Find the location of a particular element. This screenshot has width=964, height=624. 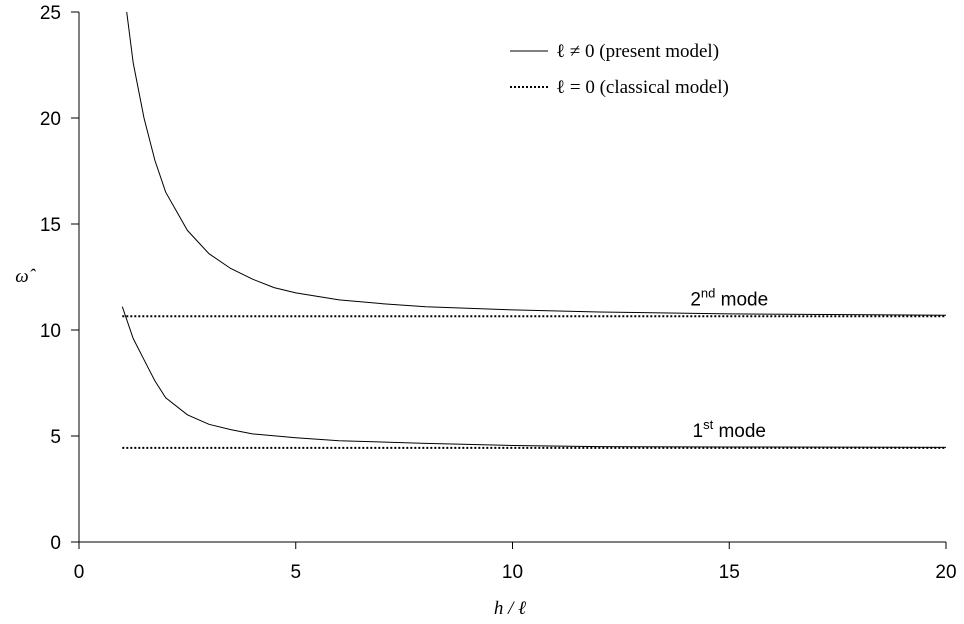

y-axis-title: ω̂ is located at coordinates (25, 276).